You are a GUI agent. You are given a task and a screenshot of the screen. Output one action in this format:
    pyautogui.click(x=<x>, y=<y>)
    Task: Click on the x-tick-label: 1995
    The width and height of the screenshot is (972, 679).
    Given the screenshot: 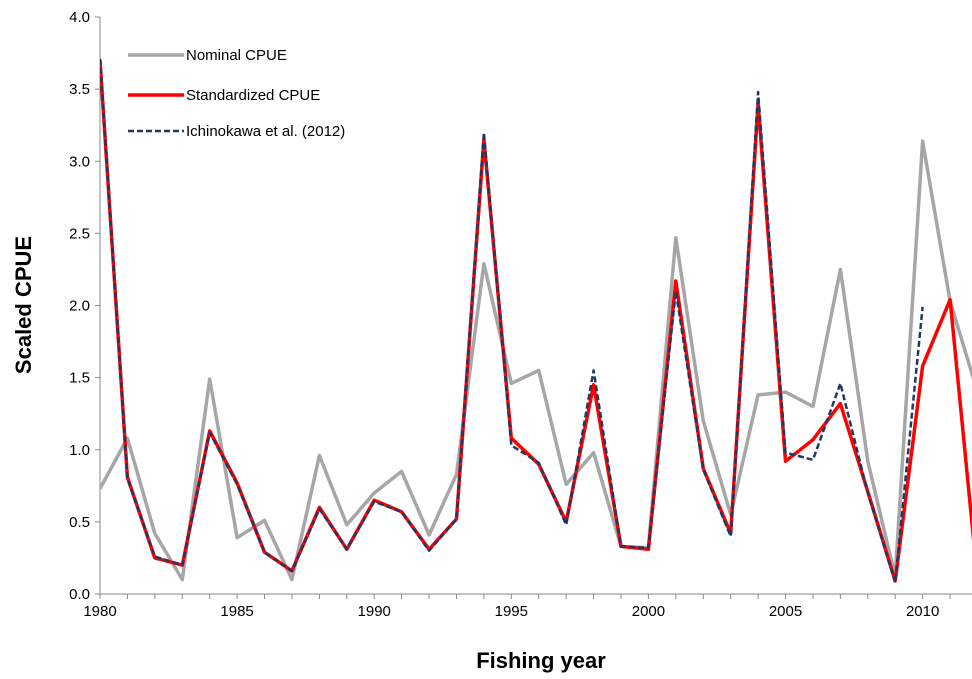 What is the action you would take?
    pyautogui.click(x=511, y=611)
    